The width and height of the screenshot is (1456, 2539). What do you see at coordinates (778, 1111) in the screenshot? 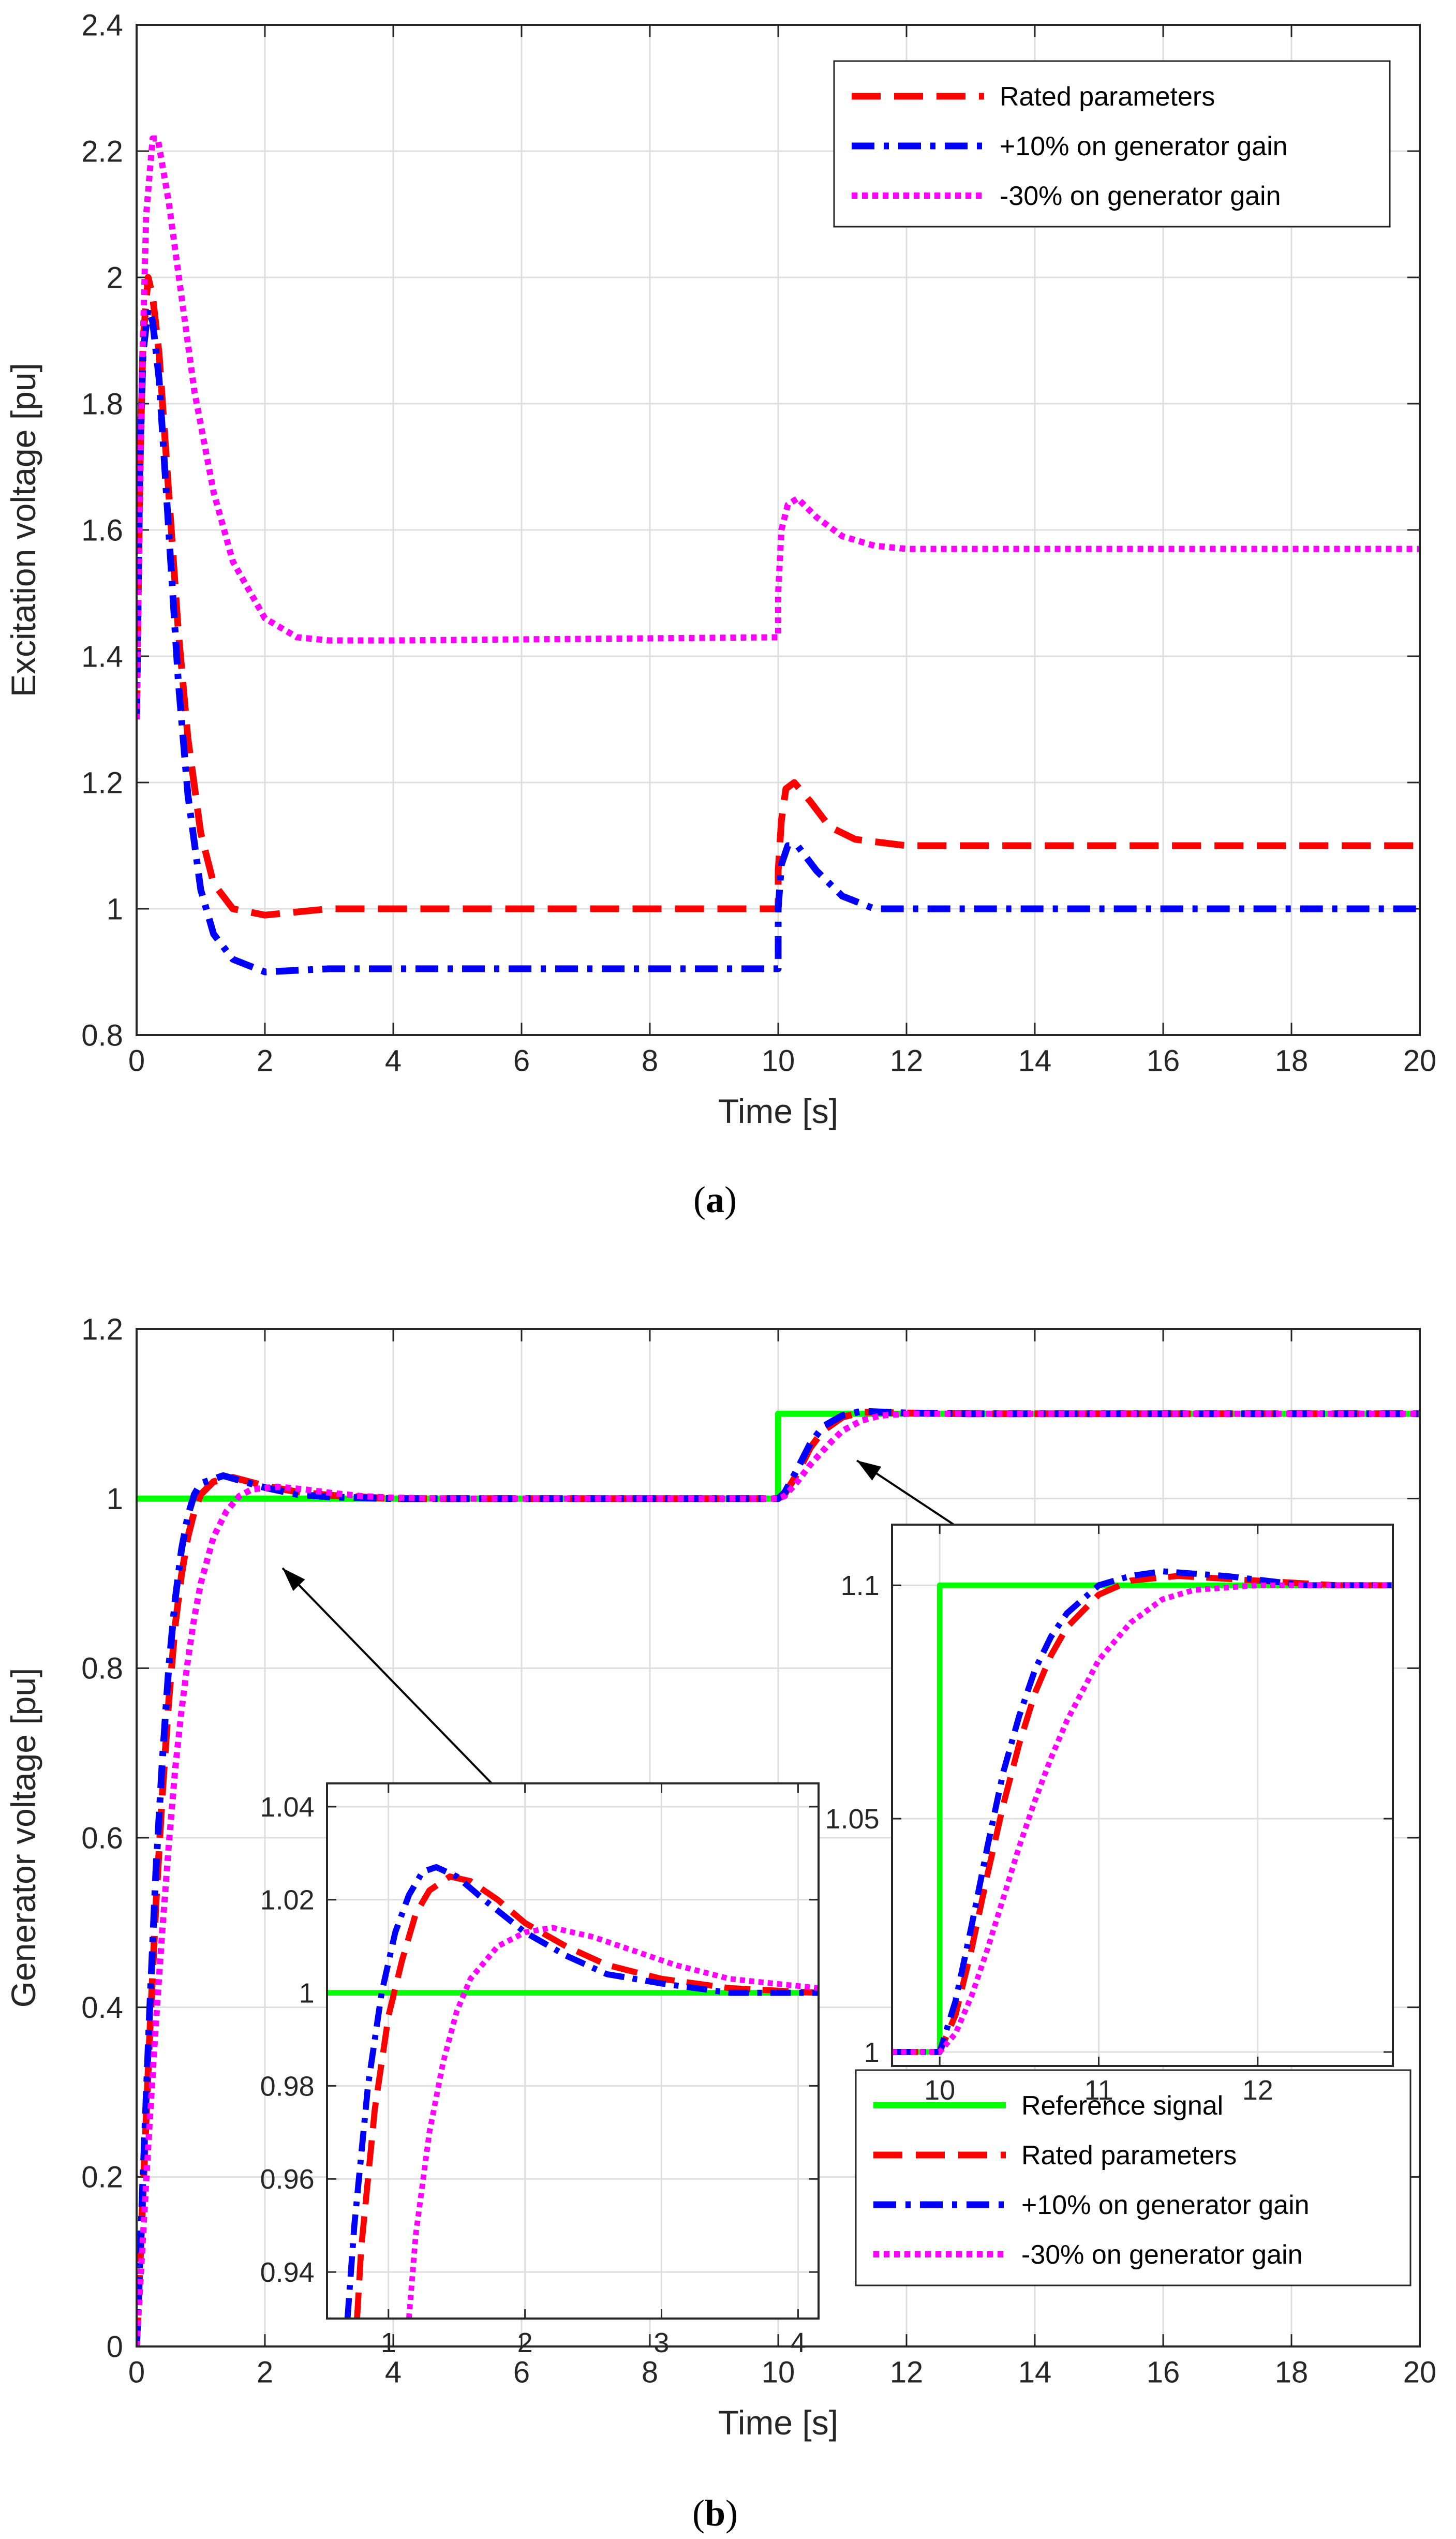
I see `a-xlabel: Time [s]` at bounding box center [778, 1111].